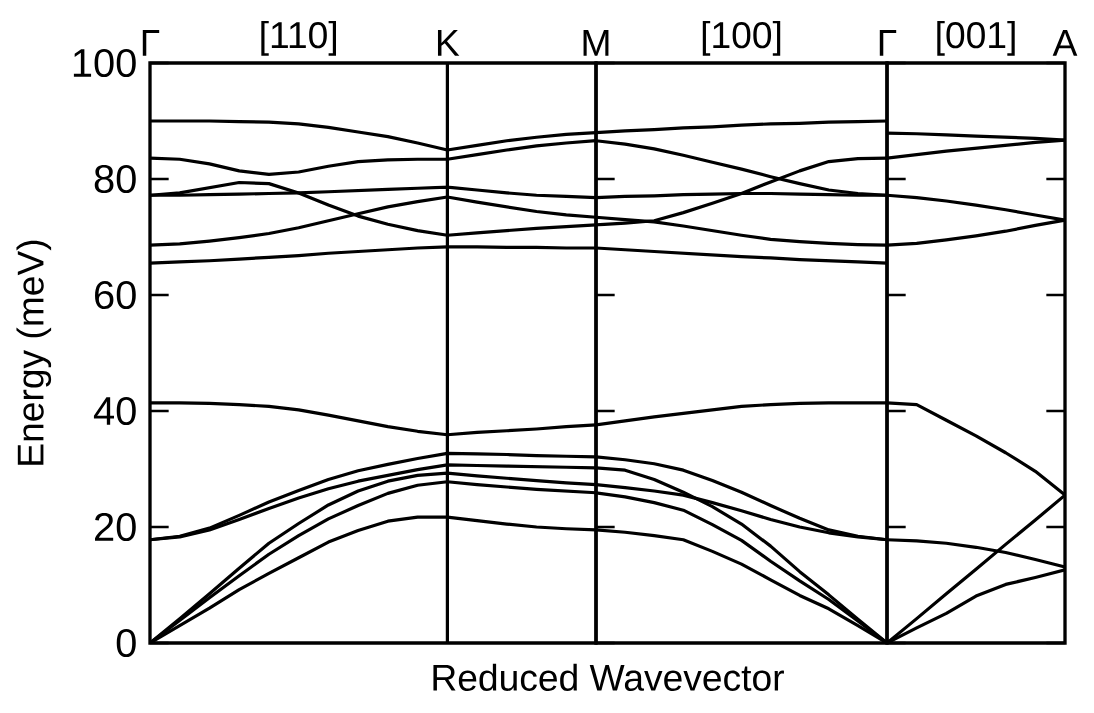  I want to click on y-axis-title: Energy (meV), so click(34, 352).